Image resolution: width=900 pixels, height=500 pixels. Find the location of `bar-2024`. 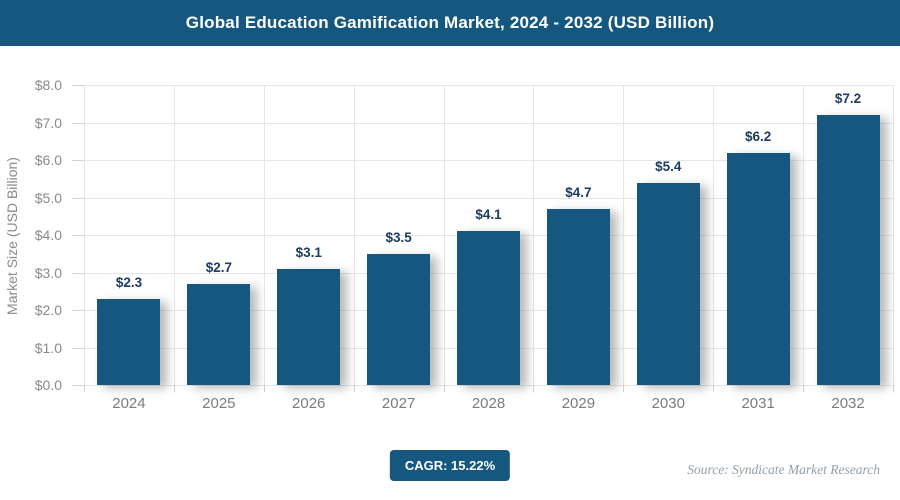

bar-2024 is located at coordinates (129, 341).